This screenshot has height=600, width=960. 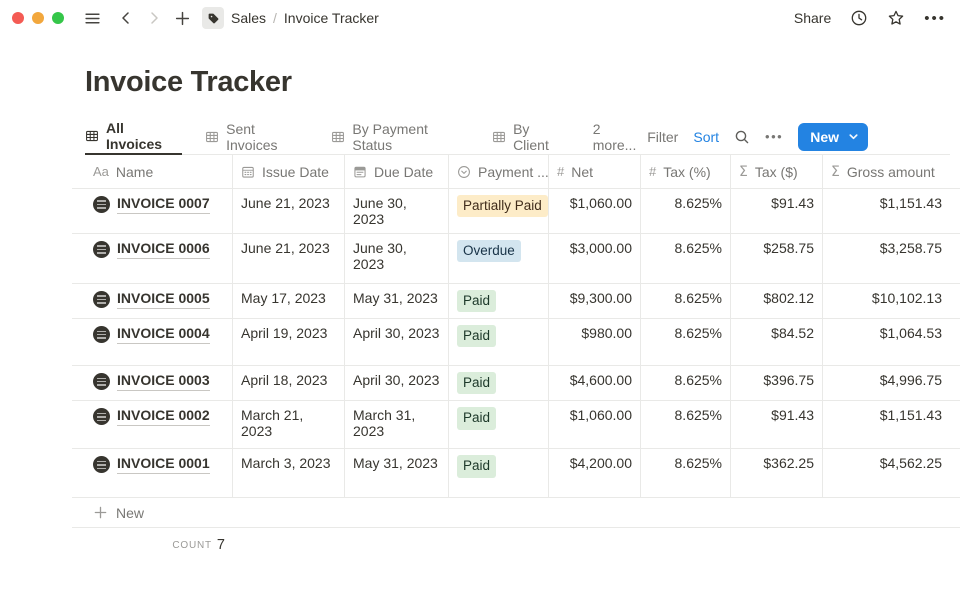 I want to click on cell-name: INVOICE 0001, so click(x=159, y=473).